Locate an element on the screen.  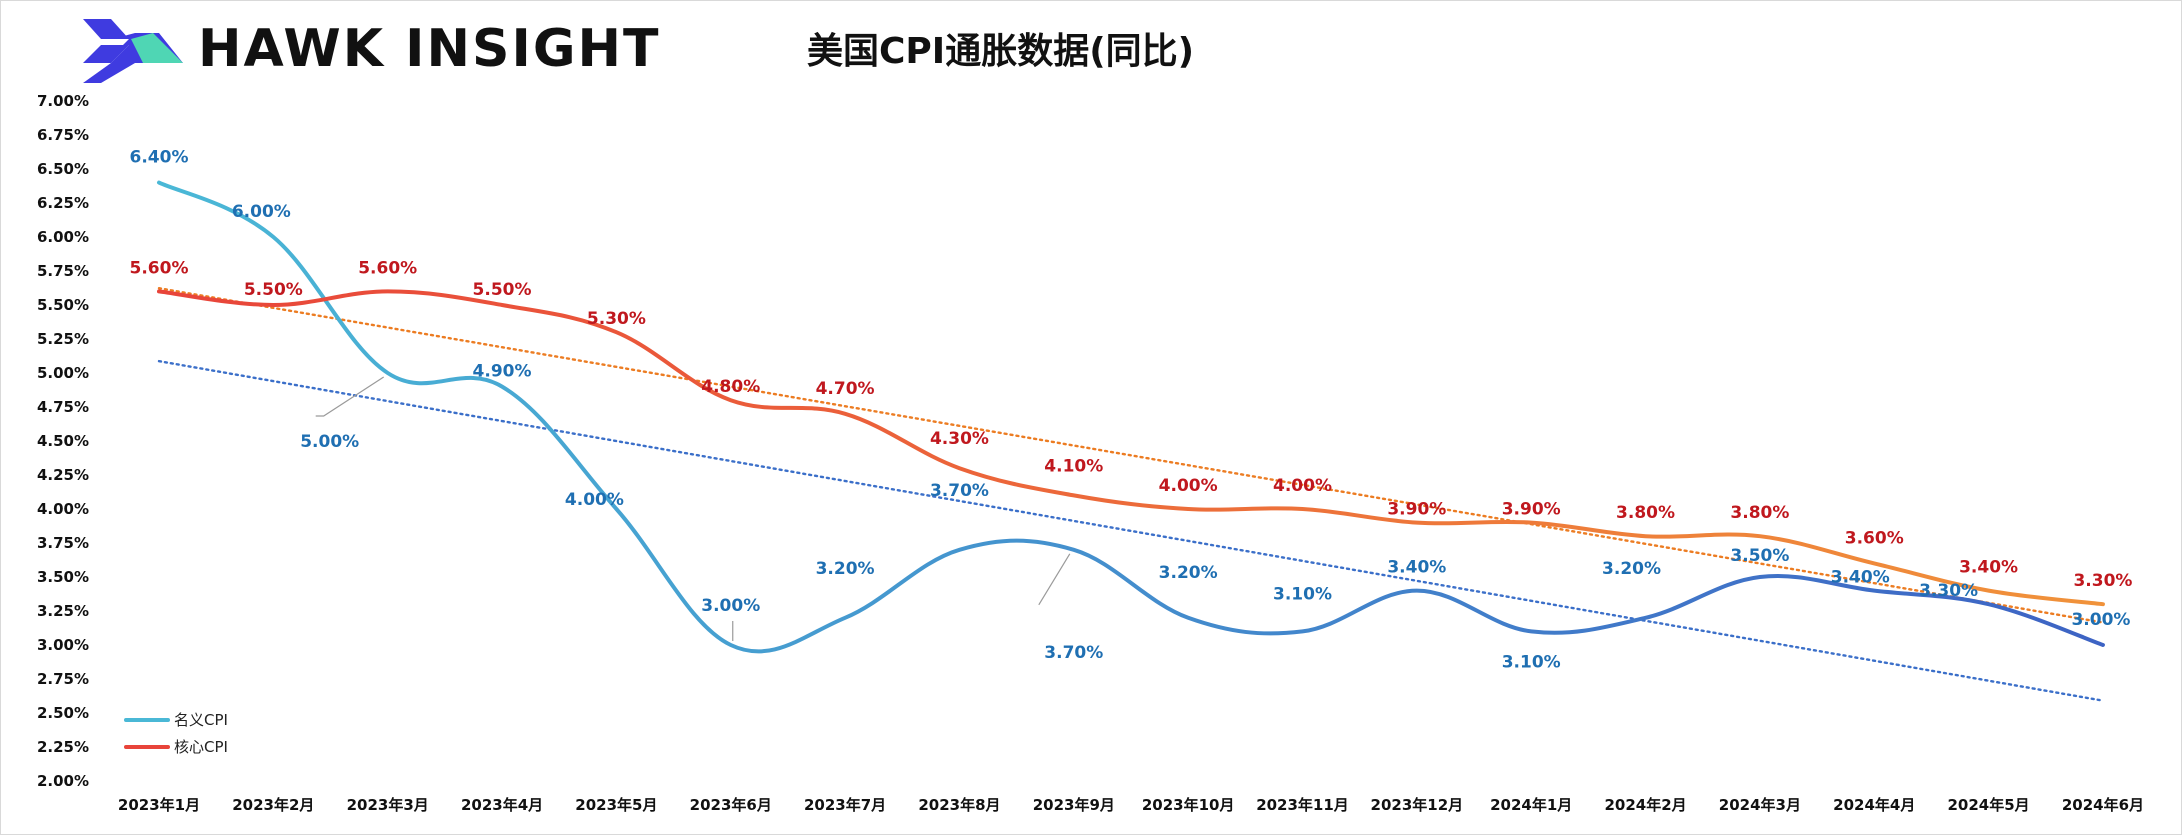
y-tick-label: 4.25% is located at coordinates (63, 475).